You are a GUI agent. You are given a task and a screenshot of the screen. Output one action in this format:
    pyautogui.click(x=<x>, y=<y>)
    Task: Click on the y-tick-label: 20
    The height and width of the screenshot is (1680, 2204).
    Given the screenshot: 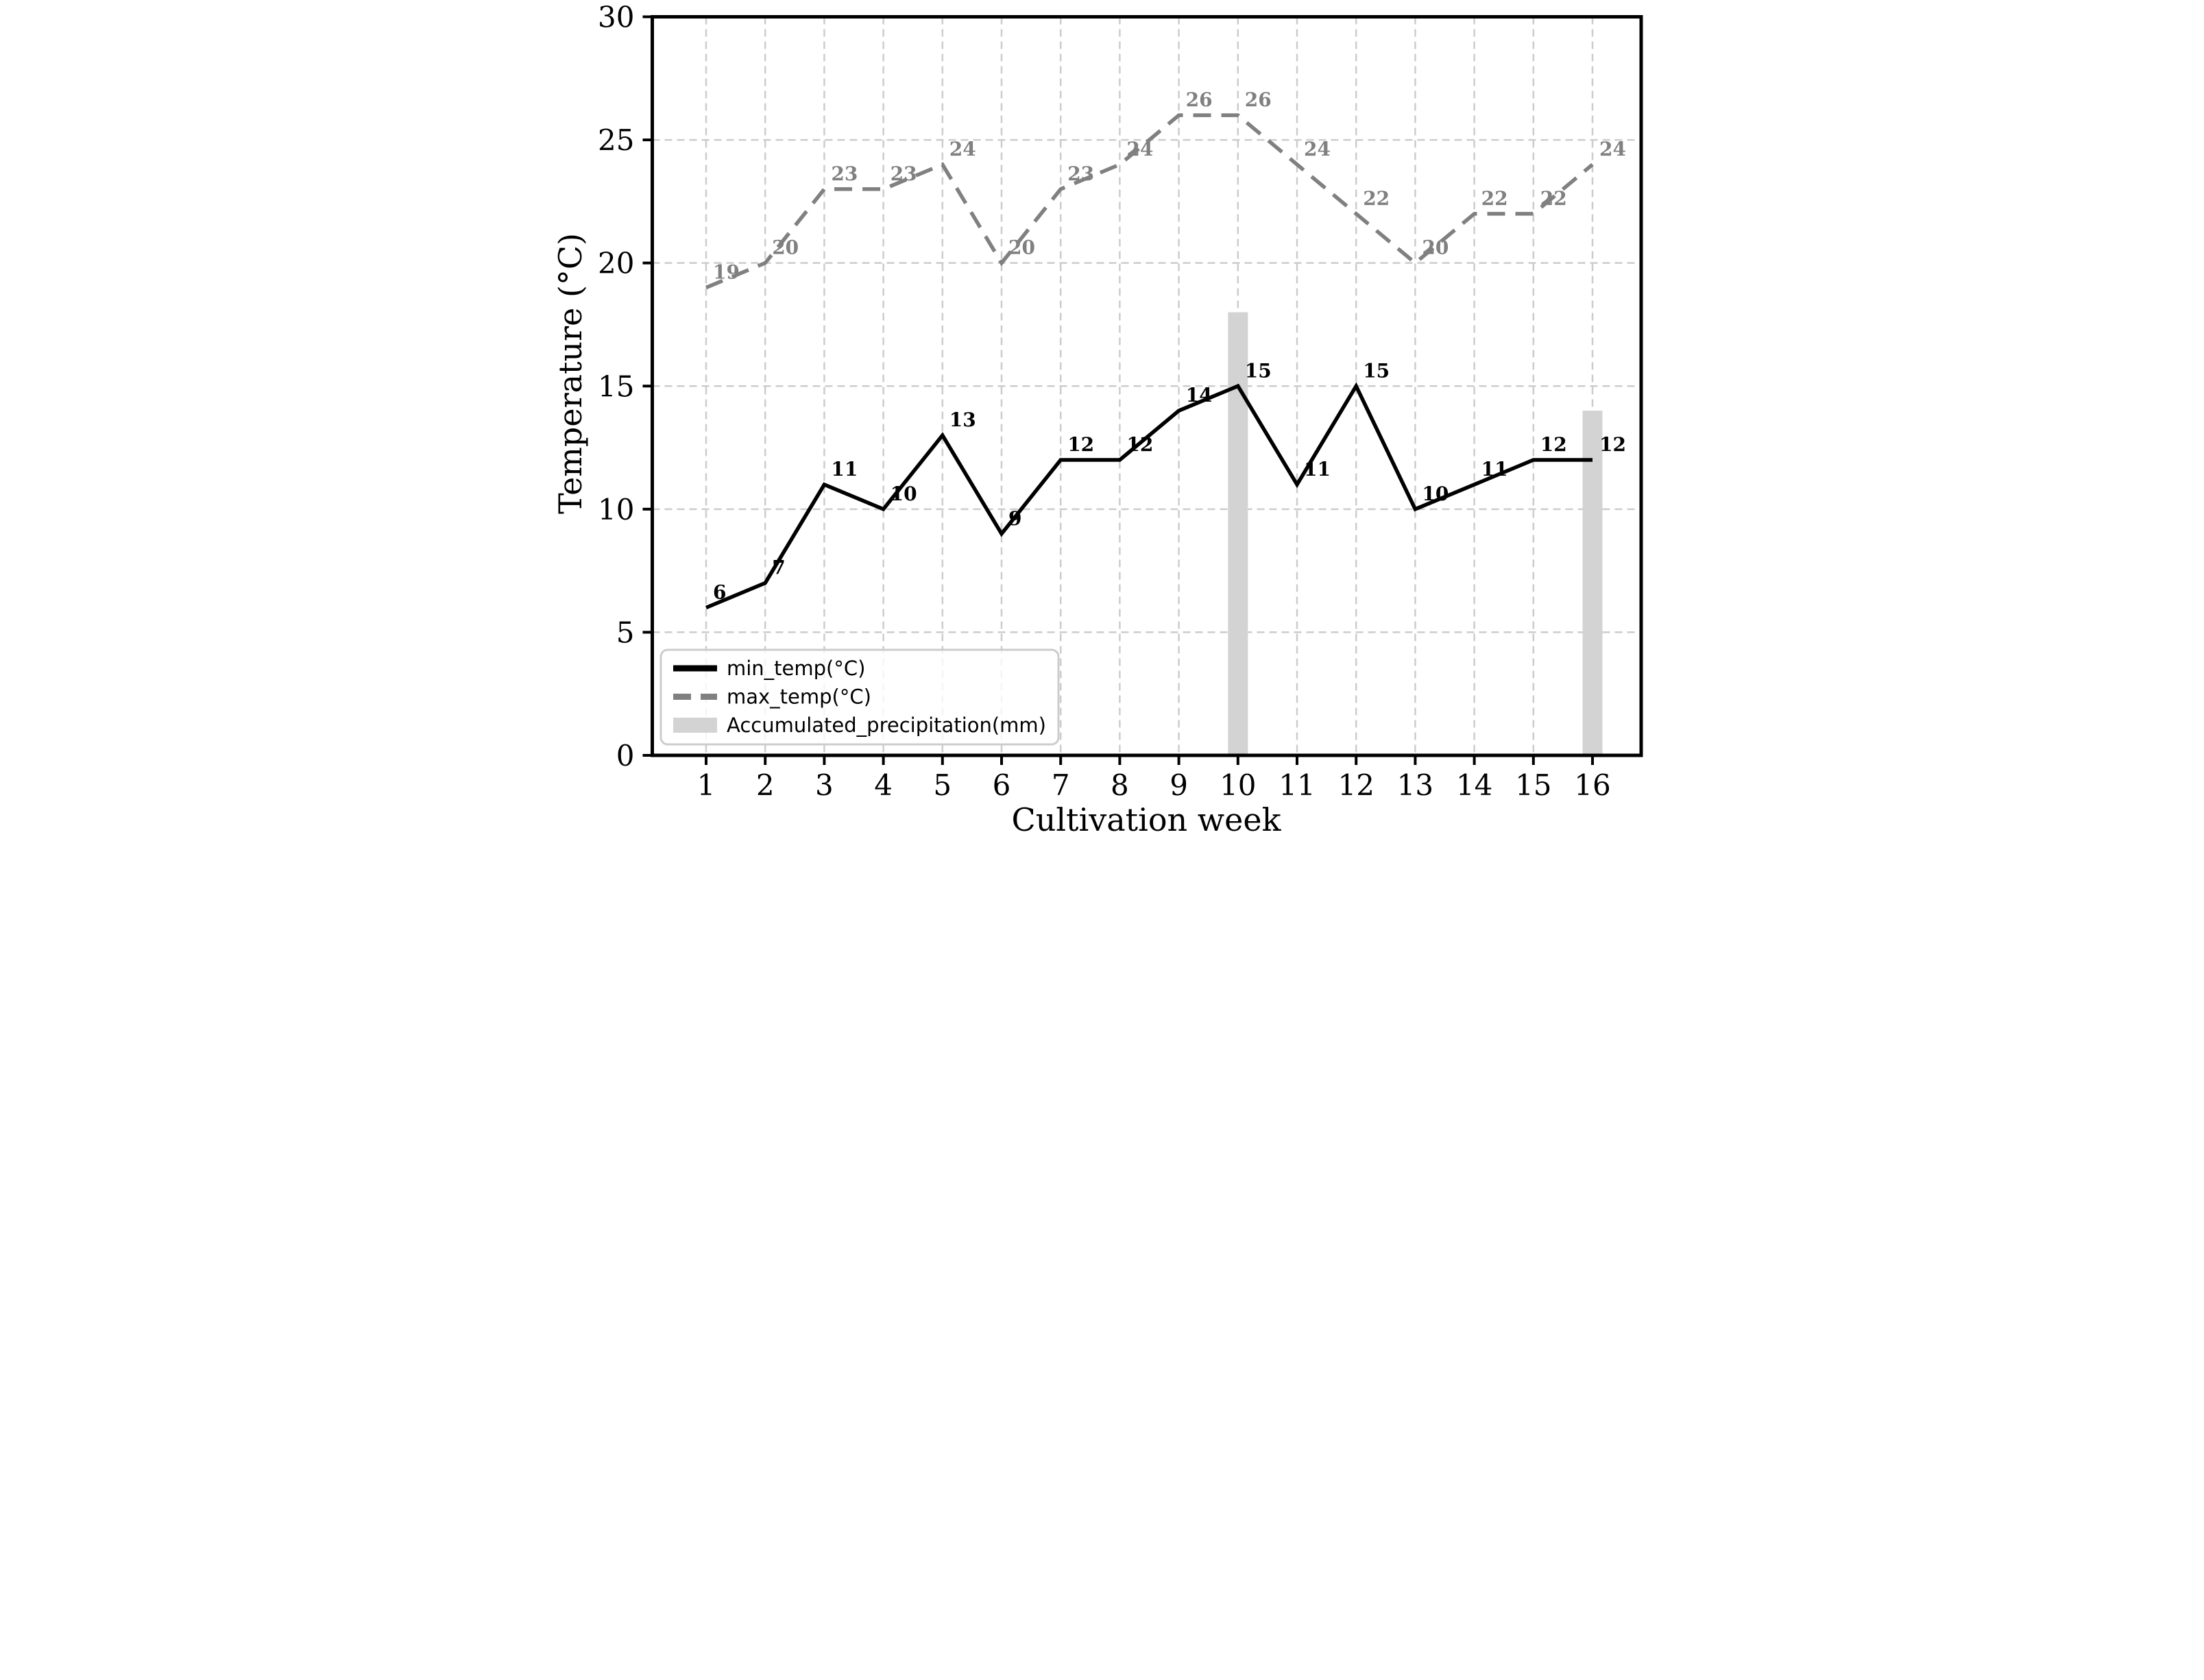 What is the action you would take?
    pyautogui.click(x=616, y=263)
    